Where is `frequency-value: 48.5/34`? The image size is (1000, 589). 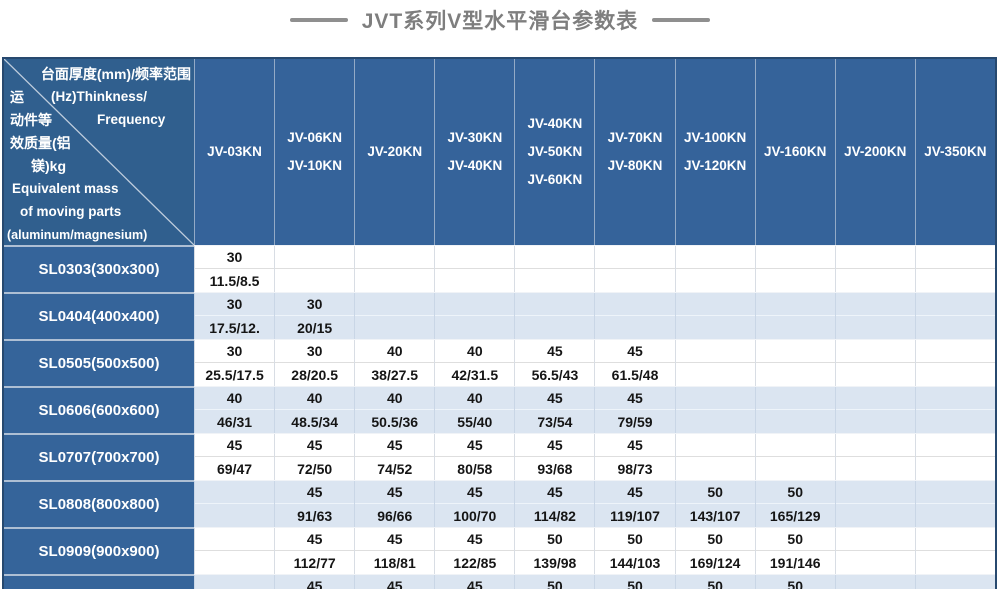
frequency-value: 48.5/34 is located at coordinates (314, 421).